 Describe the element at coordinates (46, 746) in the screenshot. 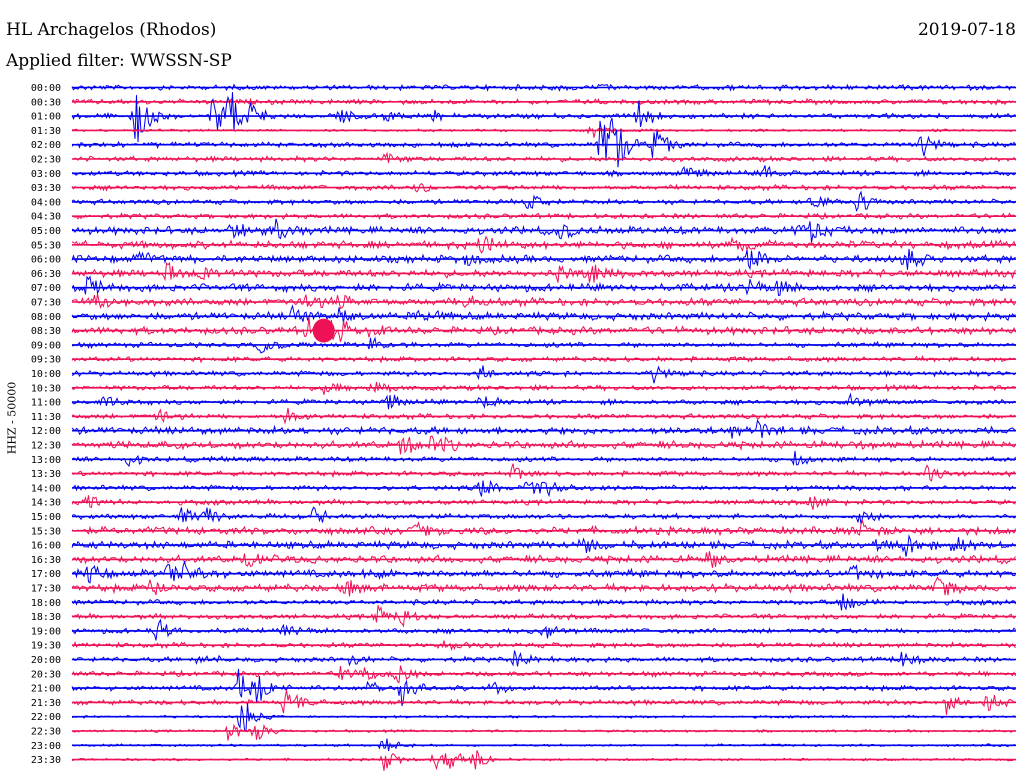

I see `row-label-2300: 23:00` at that location.